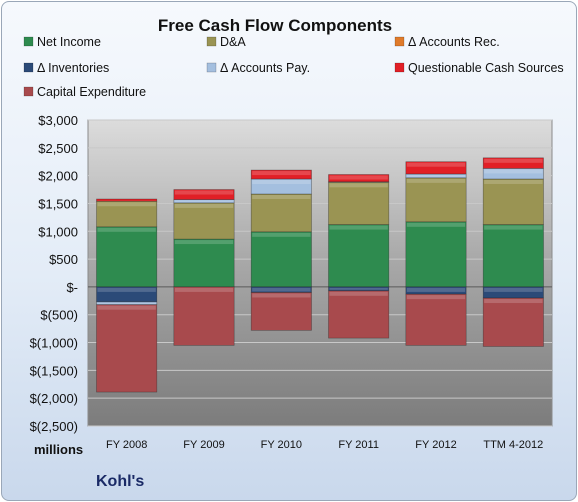 The image size is (578, 502). What do you see at coordinates (58, 148) in the screenshot?
I see `y-tick-label: $2,500` at bounding box center [58, 148].